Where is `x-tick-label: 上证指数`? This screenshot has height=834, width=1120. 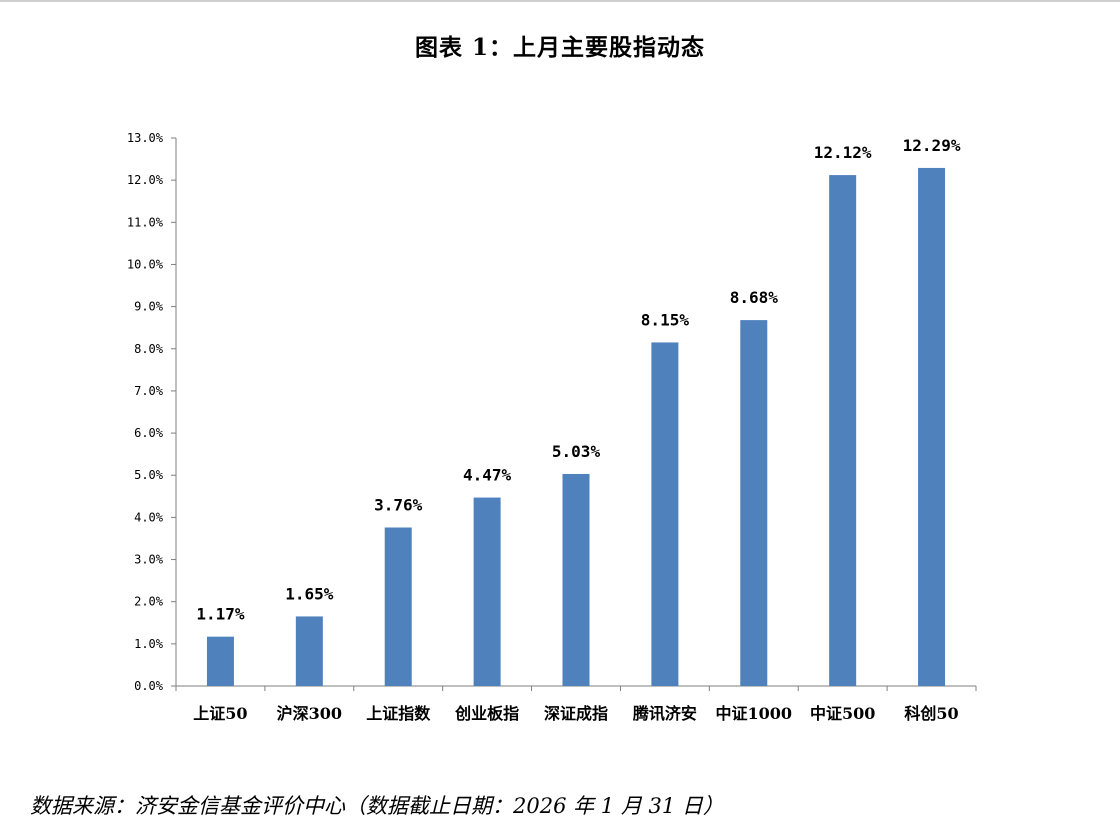
x-tick-label: 上证指数 is located at coordinates (398, 713).